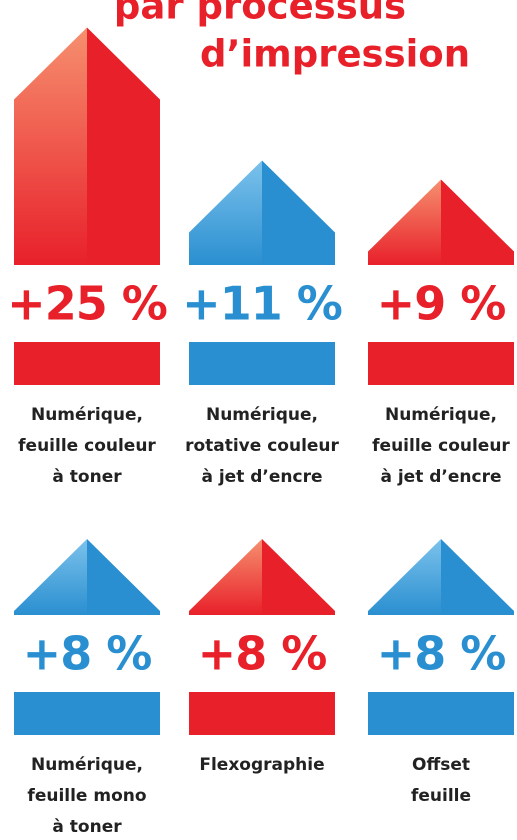 The height and width of the screenshot is (840, 517). What do you see at coordinates (87, 304) in the screenshot?
I see `value-label: +25 %` at bounding box center [87, 304].